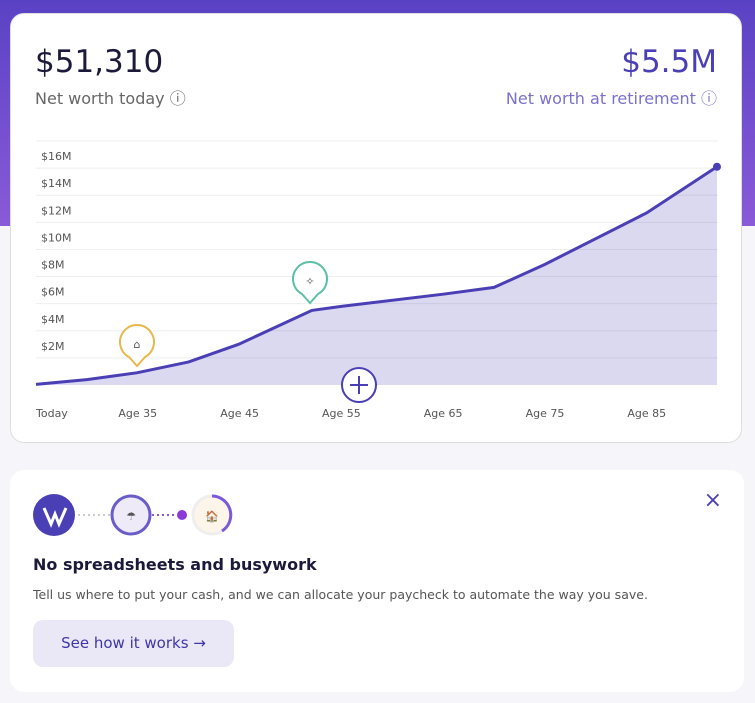 The width and height of the screenshot is (755, 703). Describe the element at coordinates (137, 413) in the screenshot. I see `x-tick-label: Age 35` at that location.